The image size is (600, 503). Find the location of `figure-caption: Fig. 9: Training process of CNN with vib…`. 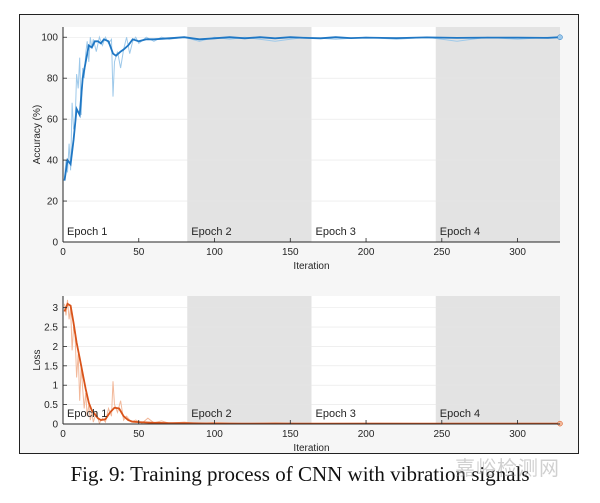

figure-caption: Fig. 9: Training process of CNN with vib… is located at coordinates (300, 474).